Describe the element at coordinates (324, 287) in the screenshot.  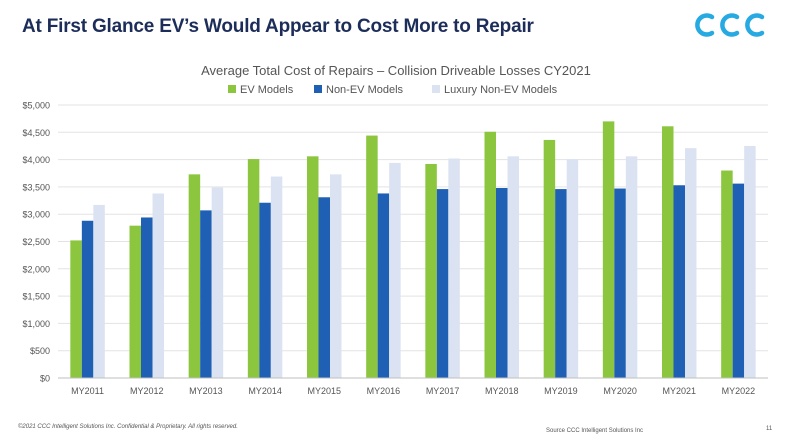
I see `bar-non-ev-models-my2015` at that location.